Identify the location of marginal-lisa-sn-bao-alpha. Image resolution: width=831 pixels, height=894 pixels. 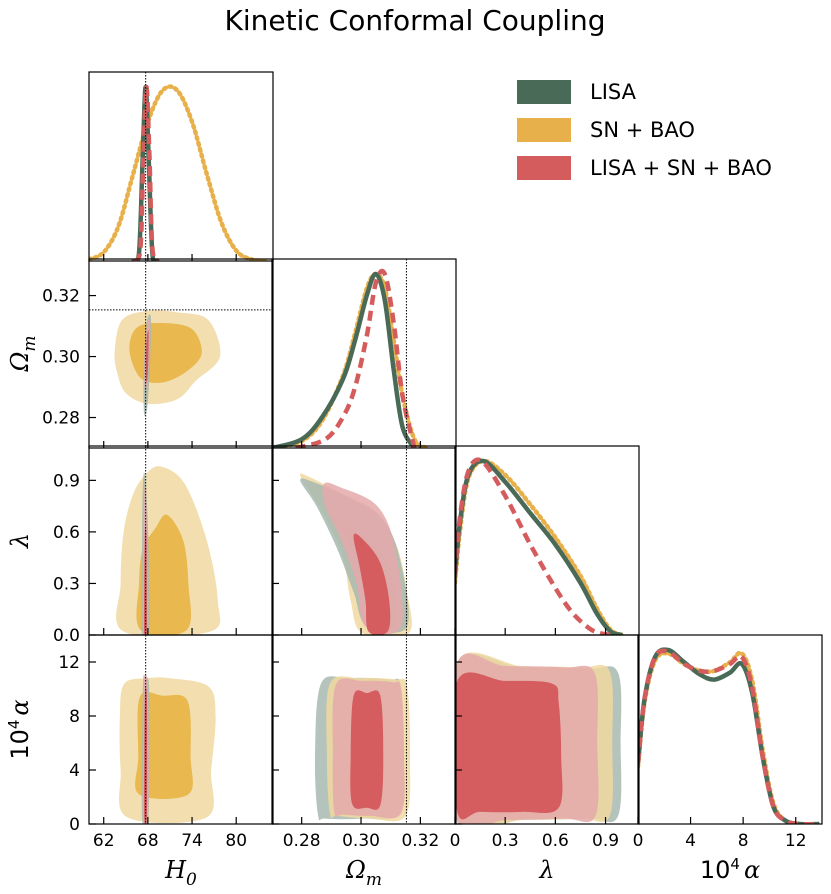
(729, 736).